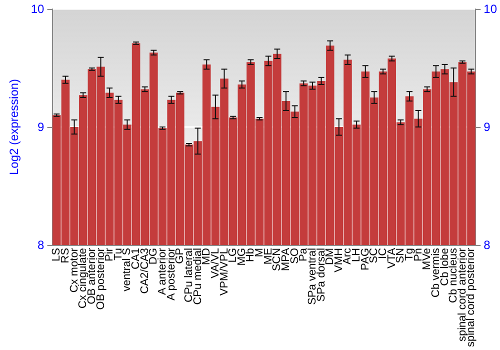 The width and height of the screenshot is (500, 350). Describe the element at coordinates (41, 127) in the screenshot. I see `y-tick-label: 9` at that location.